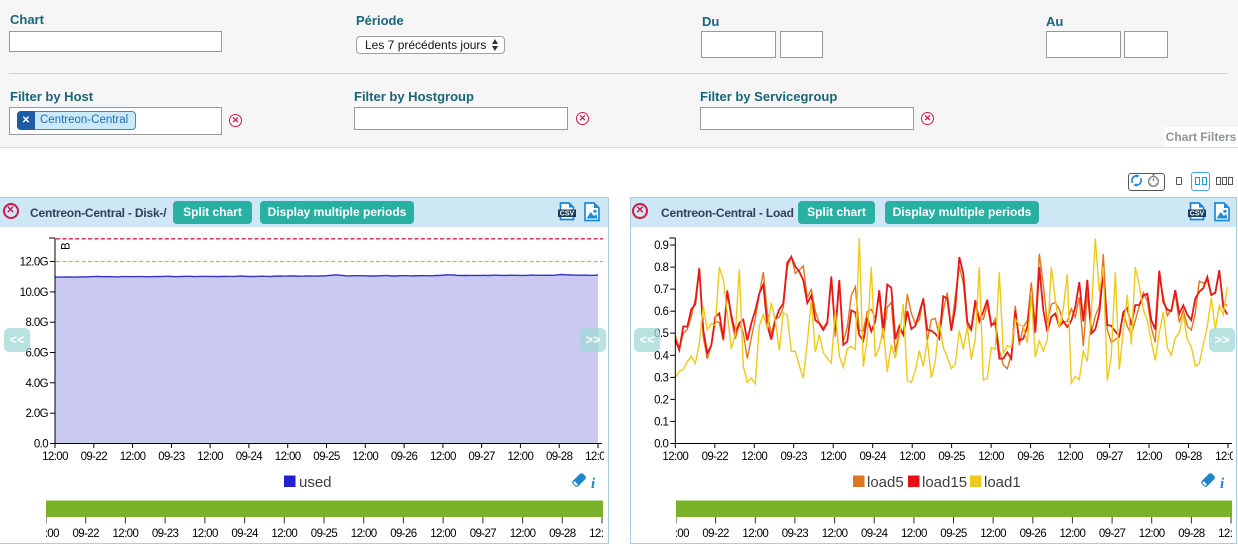 This screenshot has height=547, width=1238. What do you see at coordinates (1002, 482) in the screenshot?
I see `svg-text: load1` at bounding box center [1002, 482].